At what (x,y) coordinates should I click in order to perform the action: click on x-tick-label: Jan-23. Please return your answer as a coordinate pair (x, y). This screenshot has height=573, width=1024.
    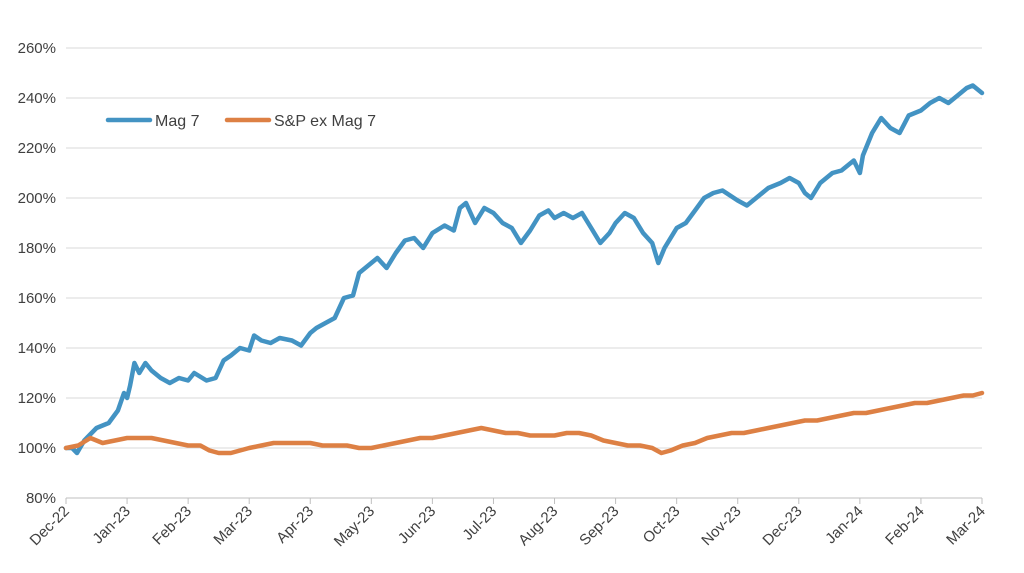
    Looking at the image, I should click on (111, 525).